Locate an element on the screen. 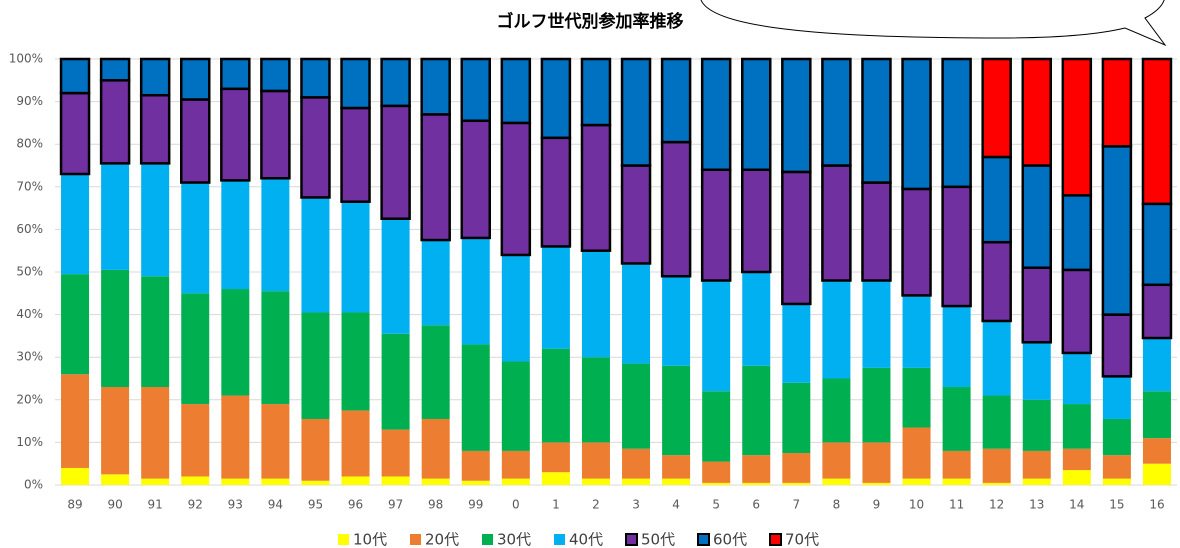 The width and height of the screenshot is (1180, 548). y-tick-label: 10% is located at coordinates (29, 442).